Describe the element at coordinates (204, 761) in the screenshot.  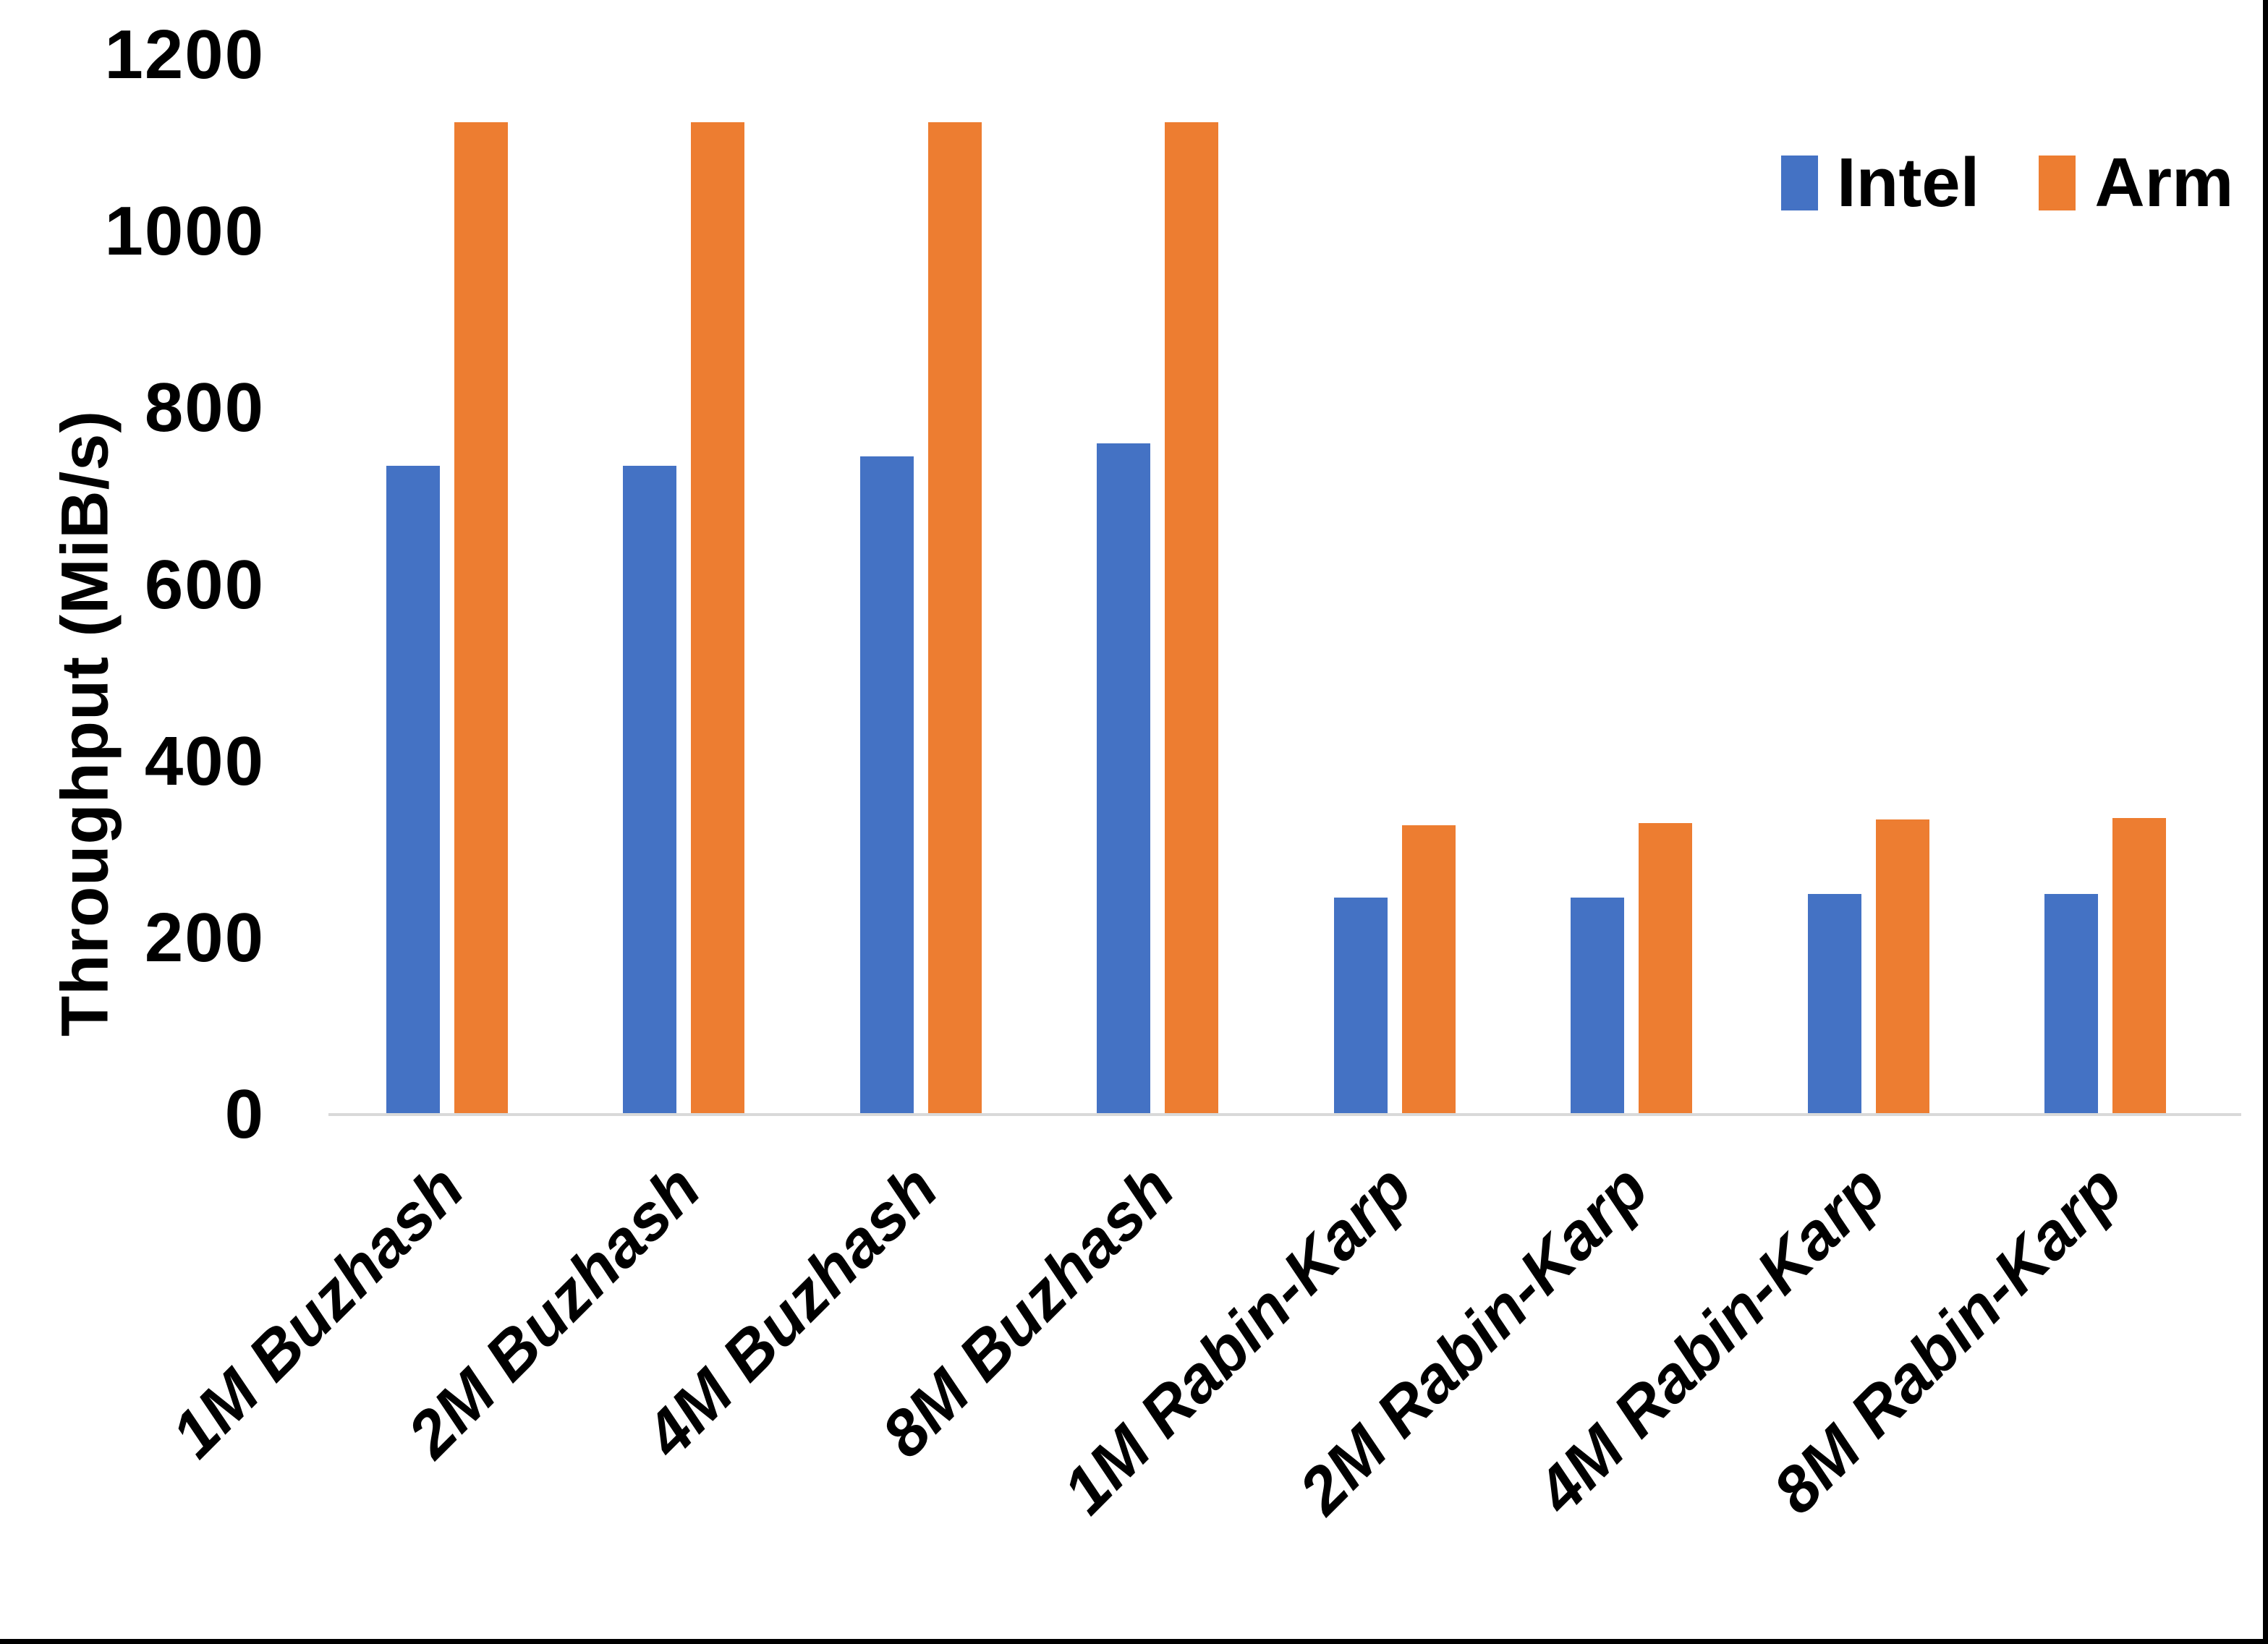
I see `y-tick-label: 400` at that location.